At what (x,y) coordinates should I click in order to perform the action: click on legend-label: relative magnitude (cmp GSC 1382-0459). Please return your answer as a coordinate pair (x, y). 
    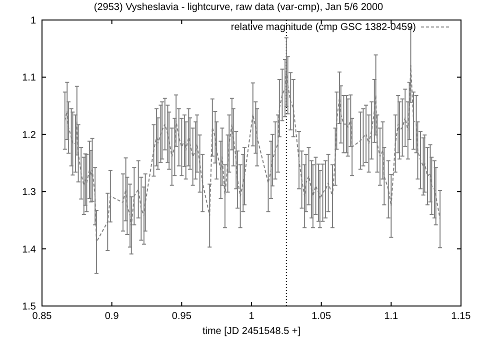
    Looking at the image, I should click on (323, 27).